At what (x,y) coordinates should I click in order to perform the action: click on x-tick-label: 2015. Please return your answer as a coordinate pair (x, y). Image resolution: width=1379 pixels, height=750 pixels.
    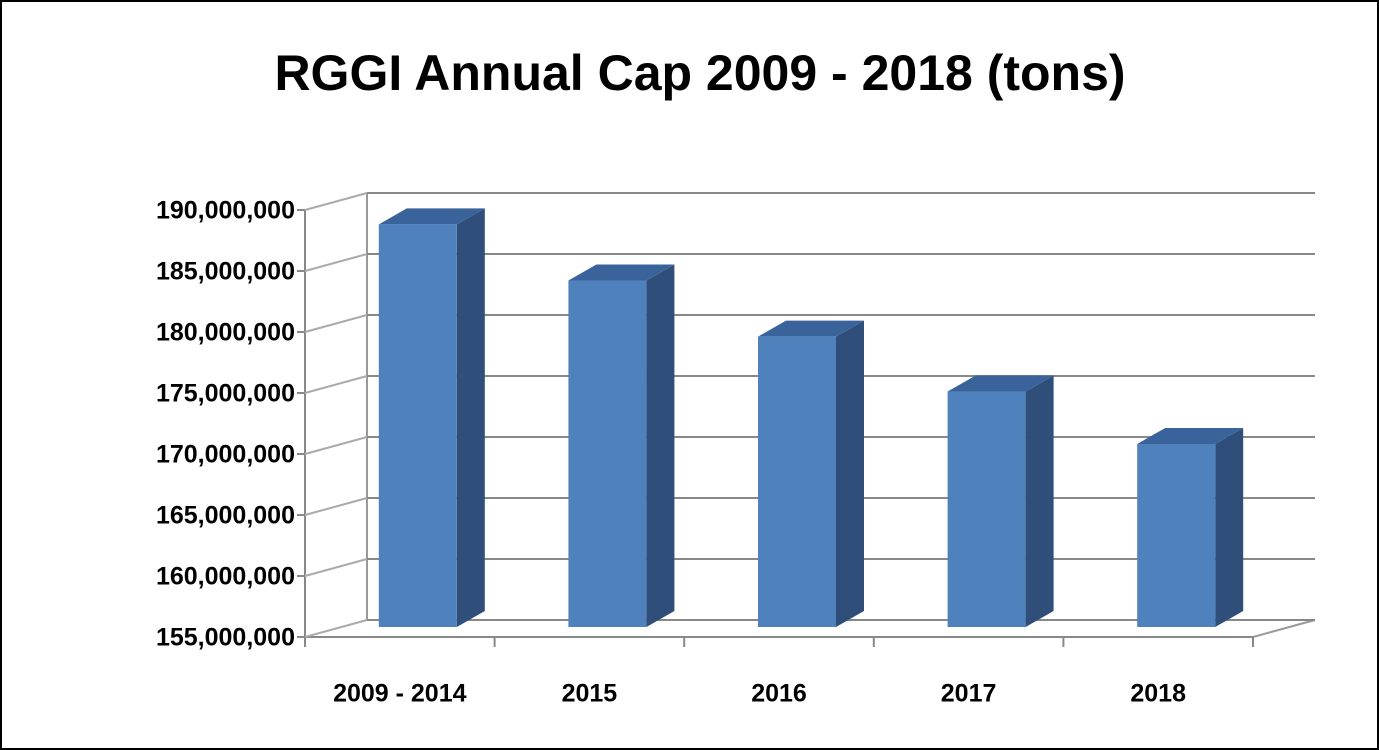
    Looking at the image, I should click on (590, 694).